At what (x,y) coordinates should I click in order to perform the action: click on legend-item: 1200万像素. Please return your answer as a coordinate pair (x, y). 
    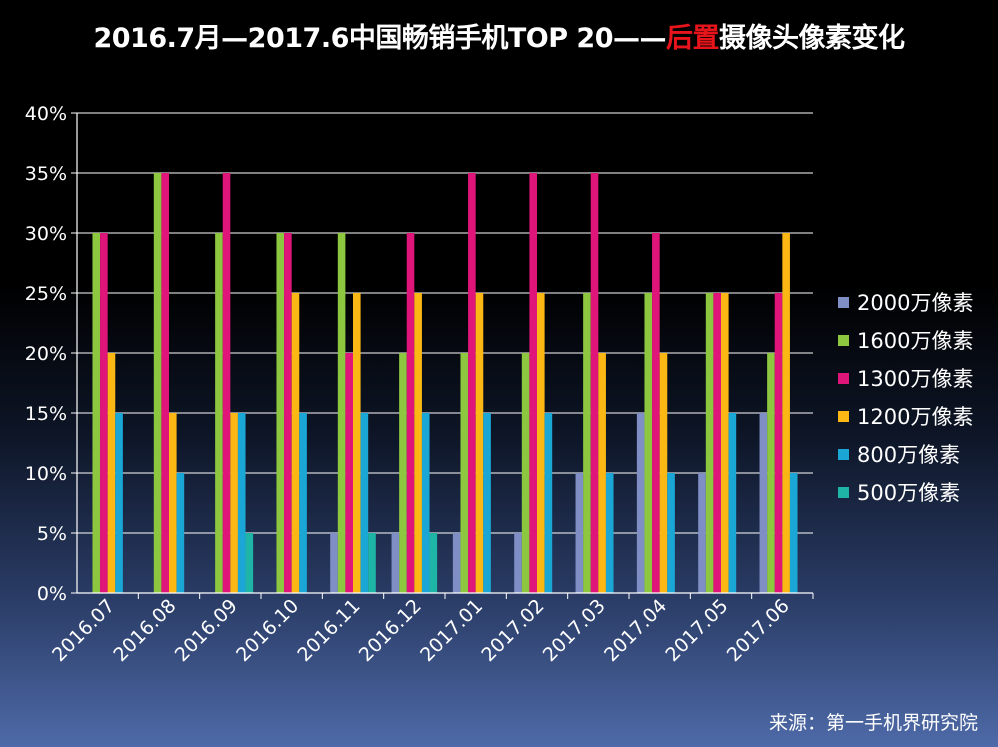
    Looking at the image, I should click on (905, 416).